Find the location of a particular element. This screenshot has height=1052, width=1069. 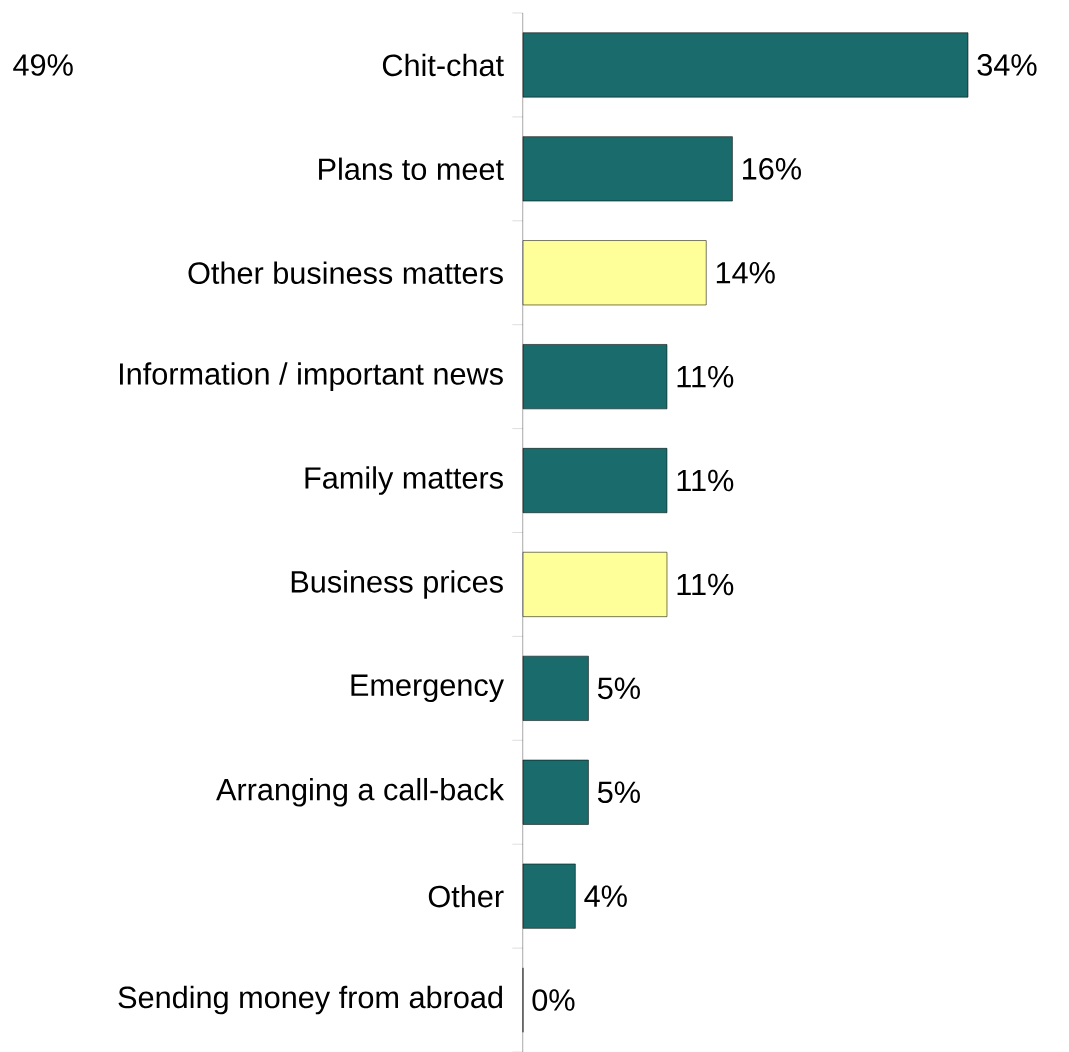

data-label: 16% is located at coordinates (772, 168).